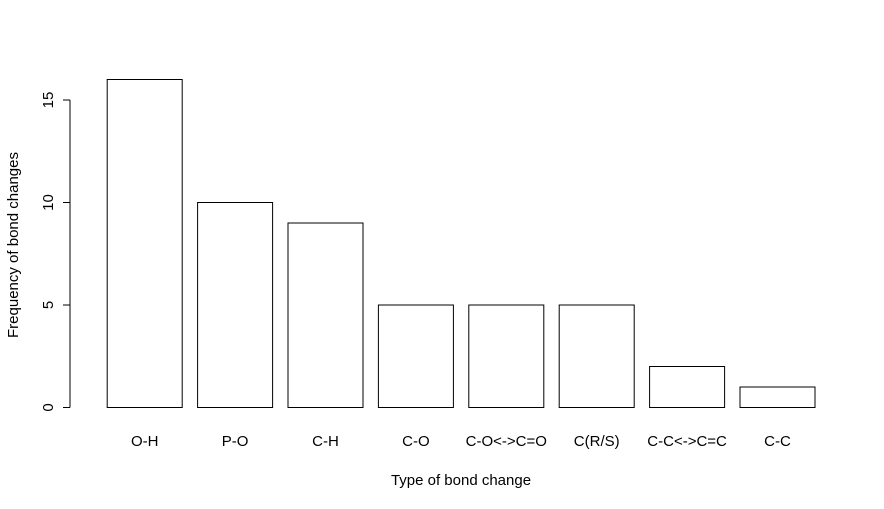 The image size is (884, 509). Describe the element at coordinates (777, 441) in the screenshot. I see `x-category-label: C-C` at that location.